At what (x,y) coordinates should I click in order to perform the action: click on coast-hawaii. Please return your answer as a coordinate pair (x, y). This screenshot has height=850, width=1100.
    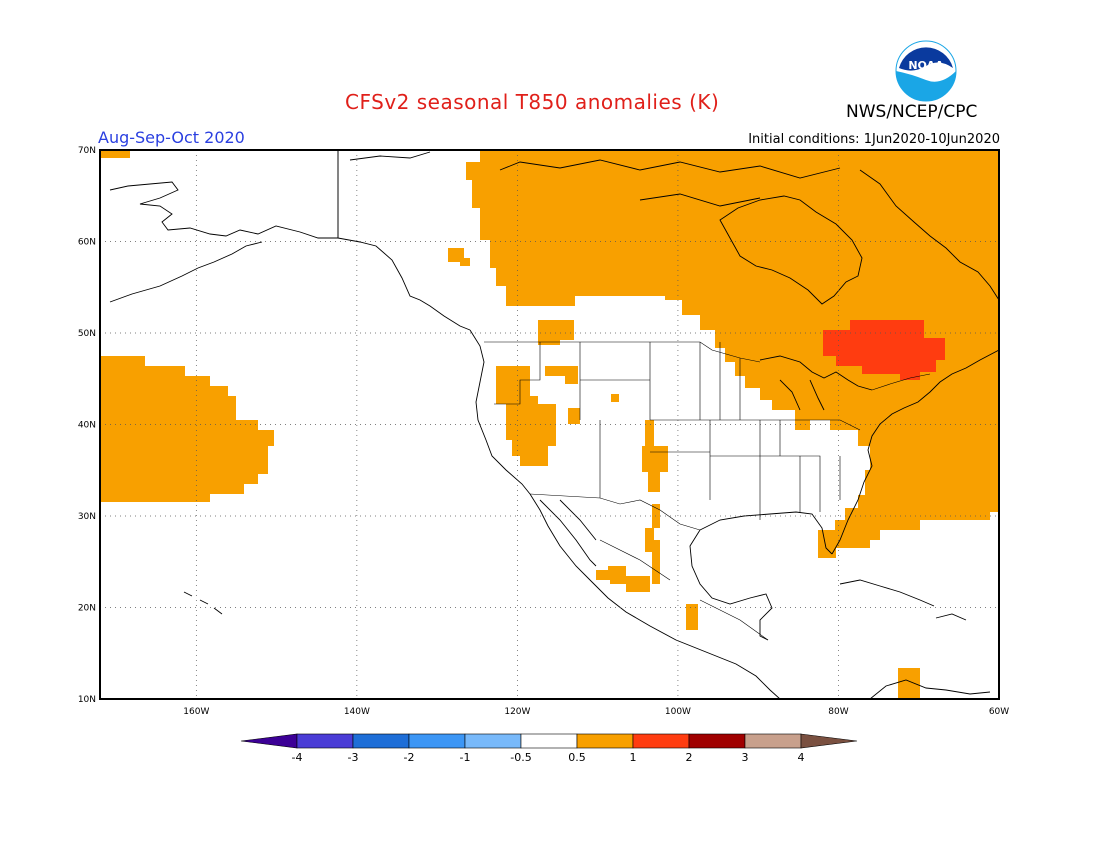
    Looking at the image, I should click on (203, 603).